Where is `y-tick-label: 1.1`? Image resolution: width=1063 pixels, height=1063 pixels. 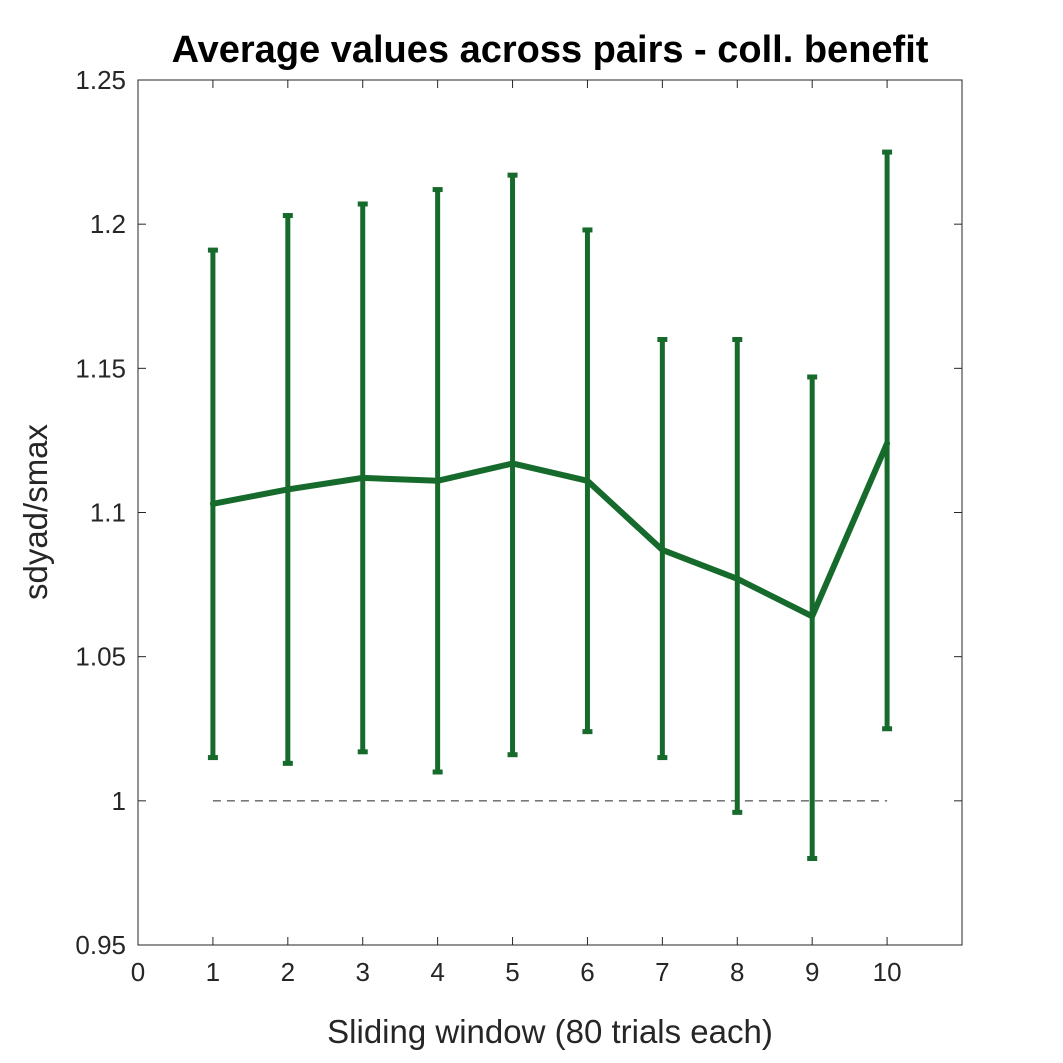
y-tick-label: 1.1 is located at coordinates (108, 513).